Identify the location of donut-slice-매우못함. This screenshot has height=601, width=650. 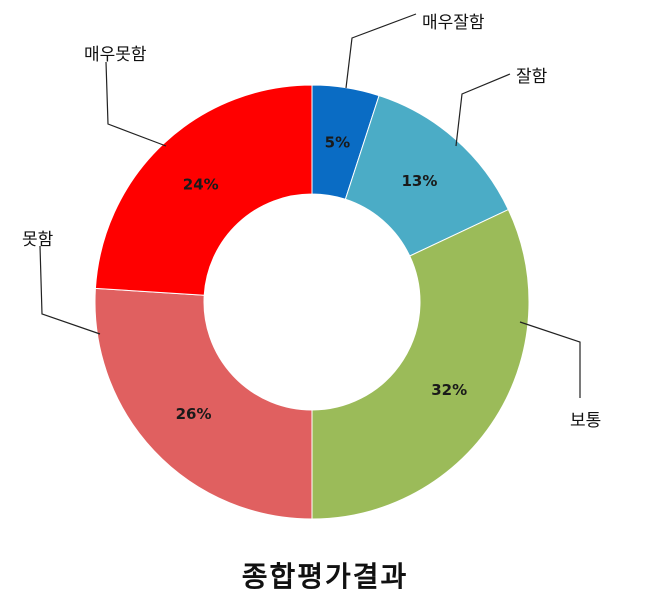
(203, 190).